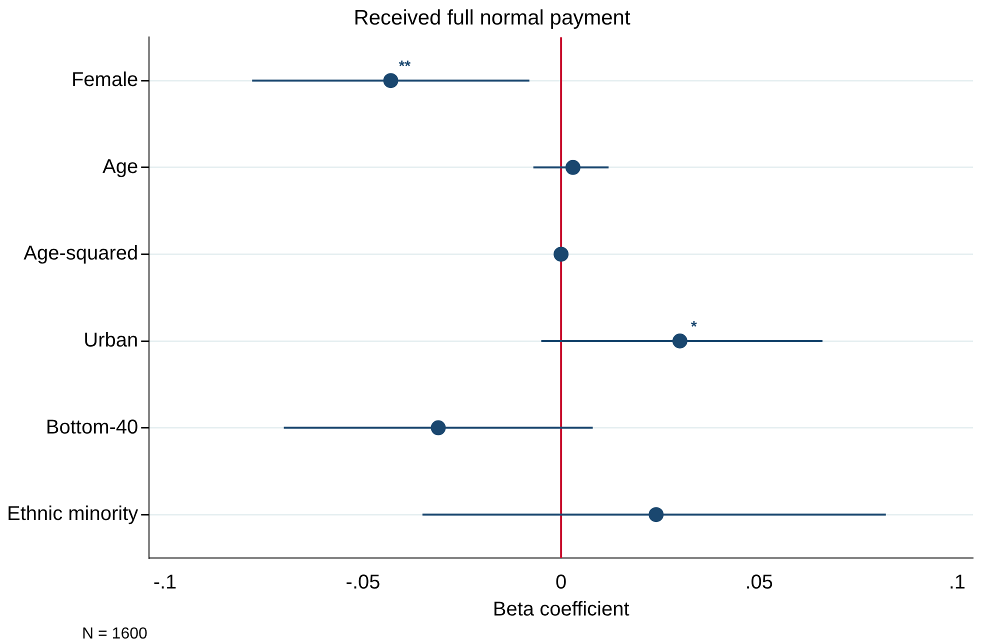  What do you see at coordinates (957, 583) in the screenshot?
I see `x-tick-label: .1` at bounding box center [957, 583].